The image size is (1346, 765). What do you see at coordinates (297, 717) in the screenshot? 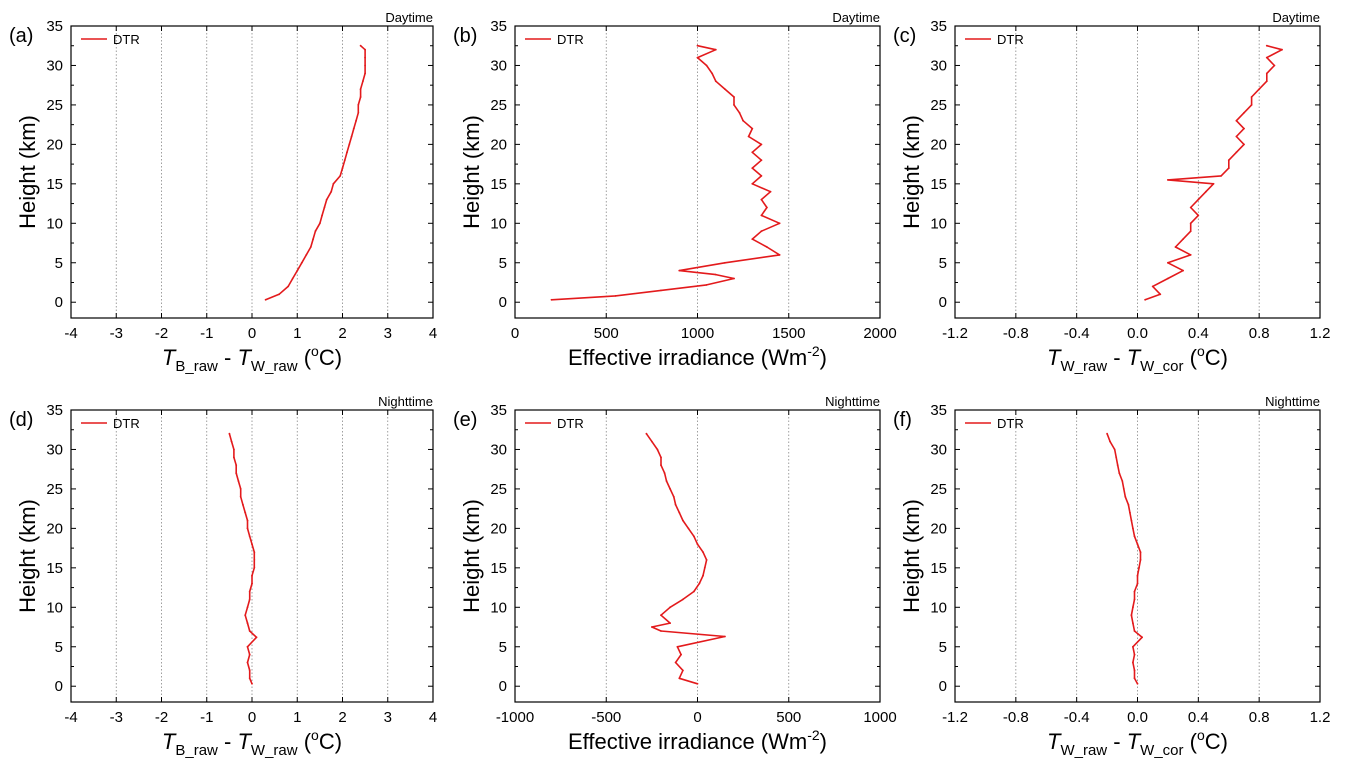
I see `x-tick-label: 1` at bounding box center [297, 717].